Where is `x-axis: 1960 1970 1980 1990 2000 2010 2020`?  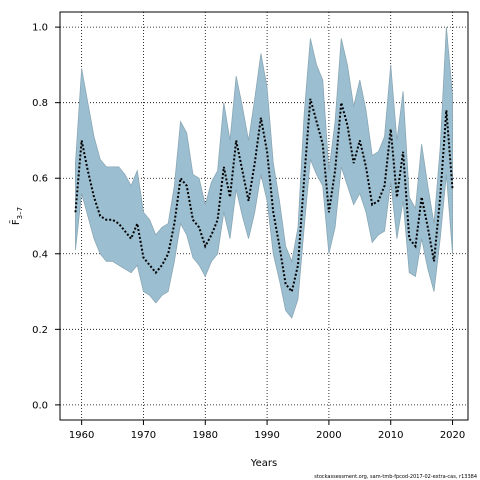 x-axis: 1960 1970 1980 1990 2000 2010 2020 is located at coordinates (267, 430).